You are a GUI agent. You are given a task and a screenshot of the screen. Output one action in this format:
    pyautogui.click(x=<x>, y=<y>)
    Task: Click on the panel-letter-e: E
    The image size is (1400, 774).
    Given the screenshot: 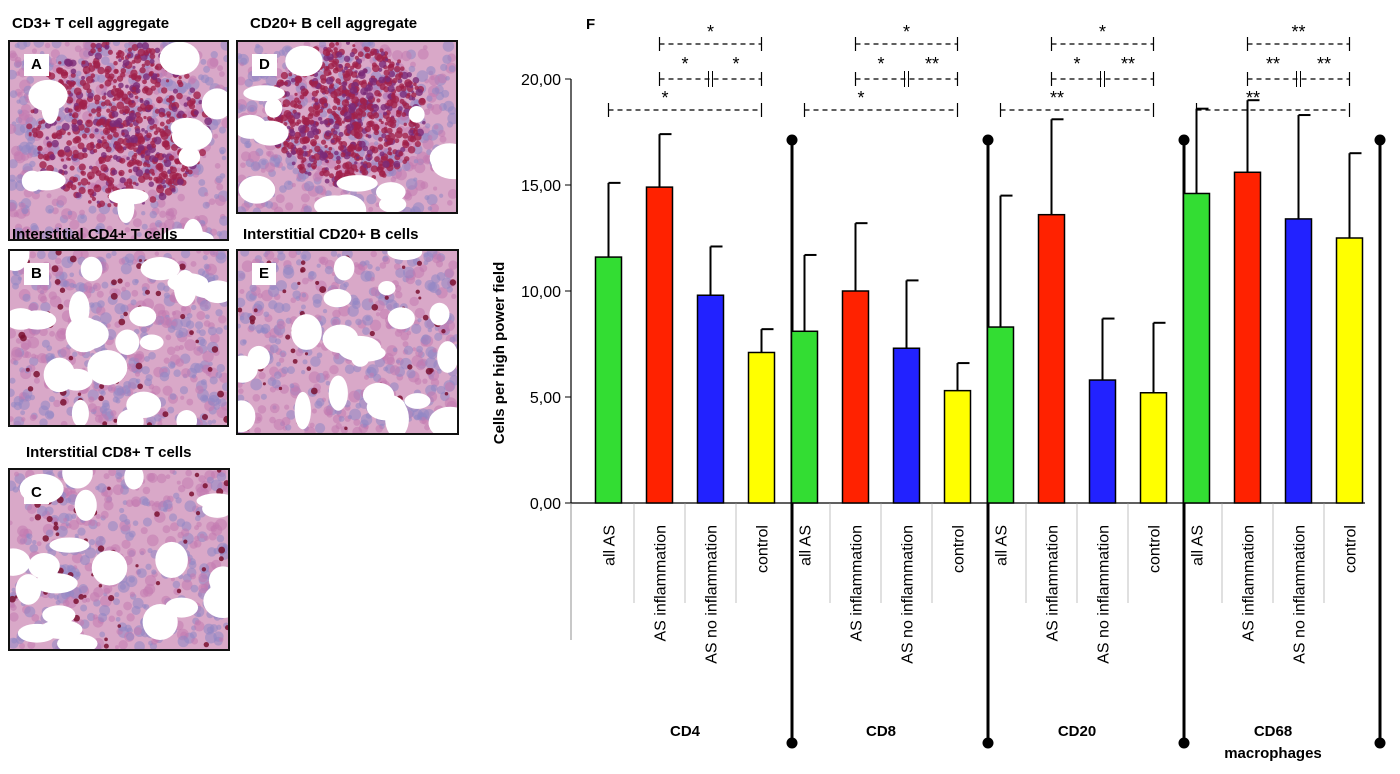 What is the action you would take?
    pyautogui.click(x=264, y=274)
    